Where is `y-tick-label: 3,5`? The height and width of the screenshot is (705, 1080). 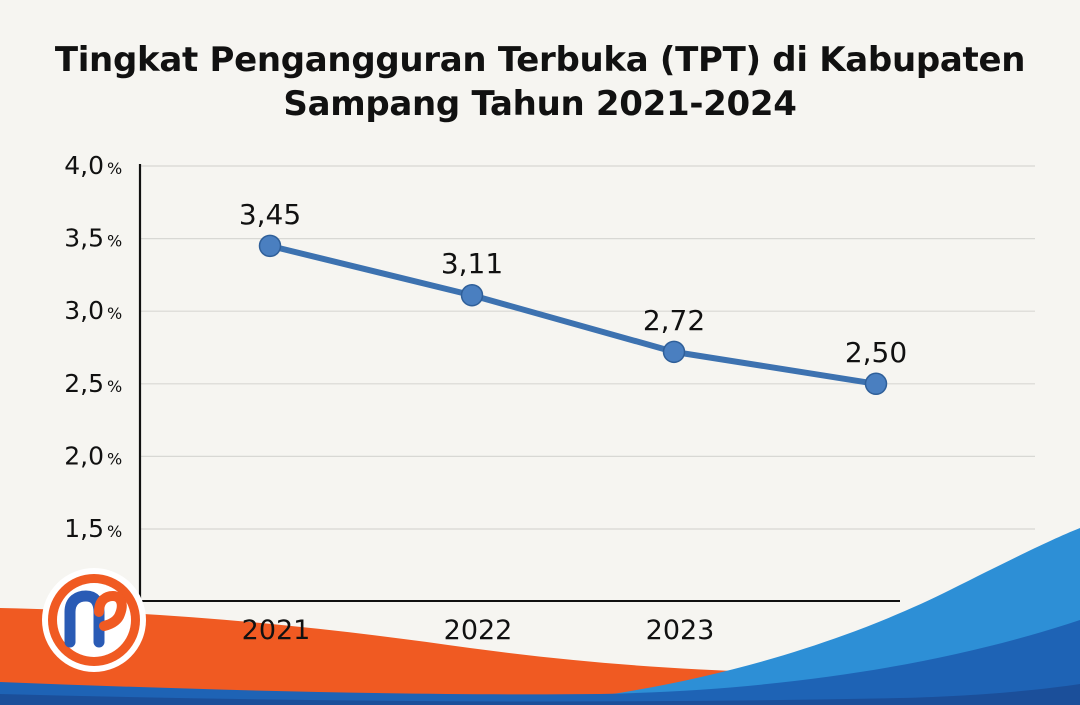 y-tick-label: 3,5 is located at coordinates (84, 238).